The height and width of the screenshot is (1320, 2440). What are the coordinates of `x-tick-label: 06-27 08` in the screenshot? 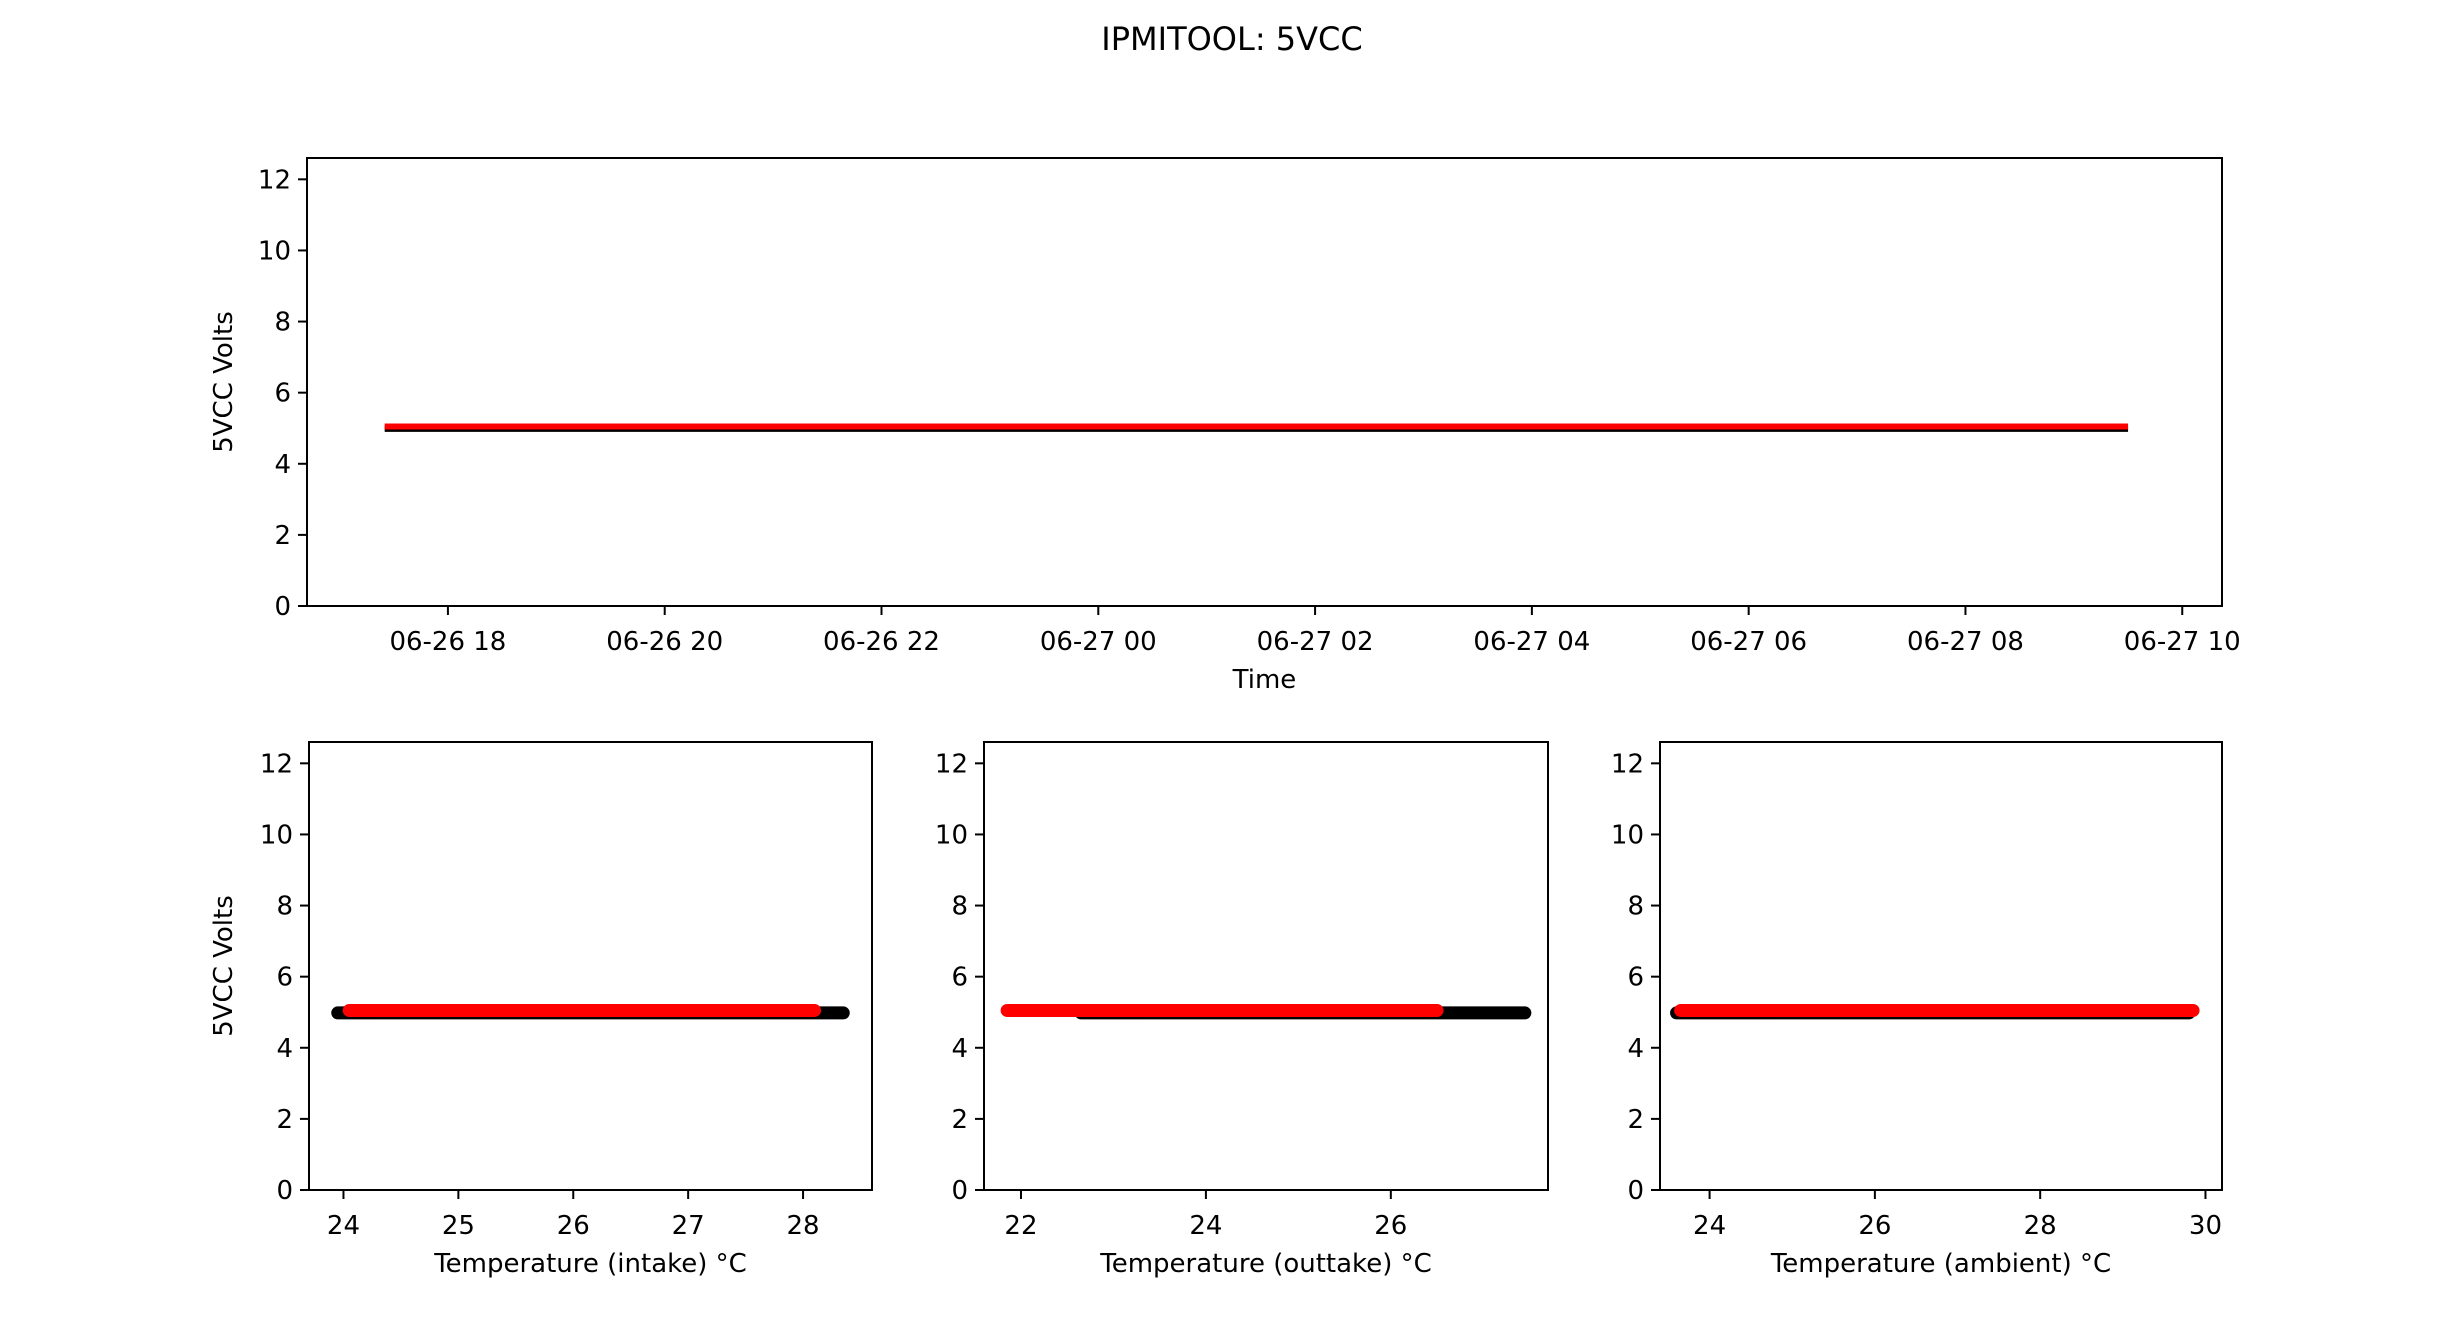 It's located at (1965, 642).